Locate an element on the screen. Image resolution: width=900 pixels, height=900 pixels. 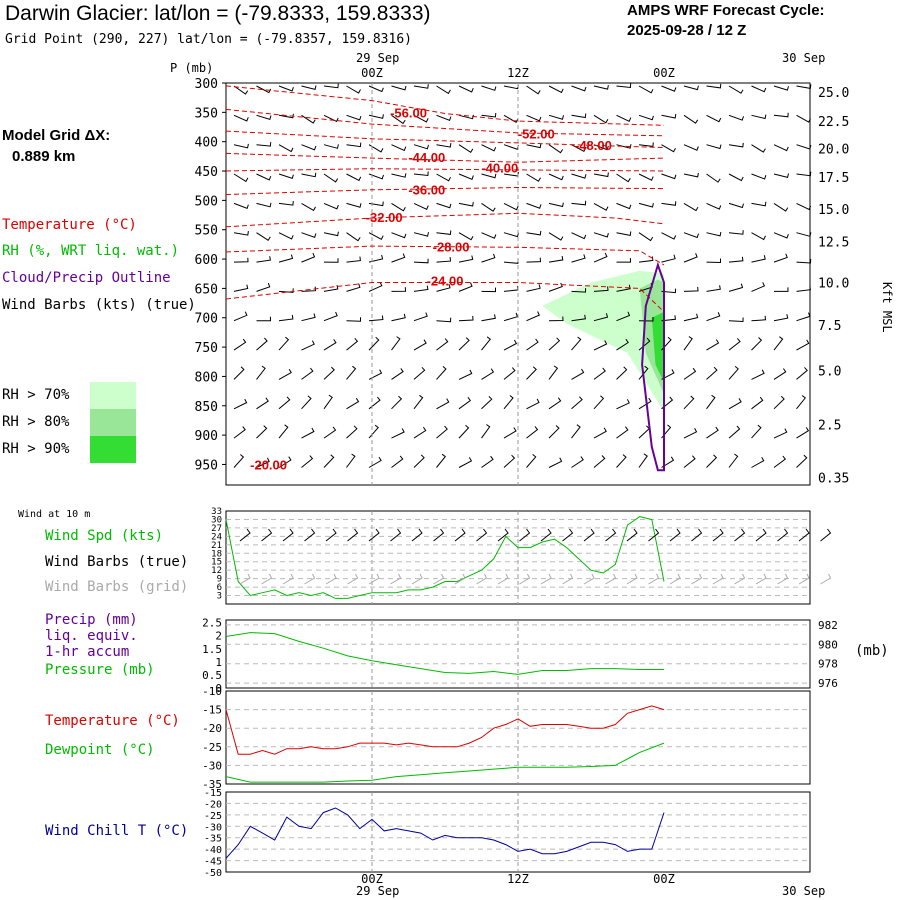
temperature-line is located at coordinates (445, 730).